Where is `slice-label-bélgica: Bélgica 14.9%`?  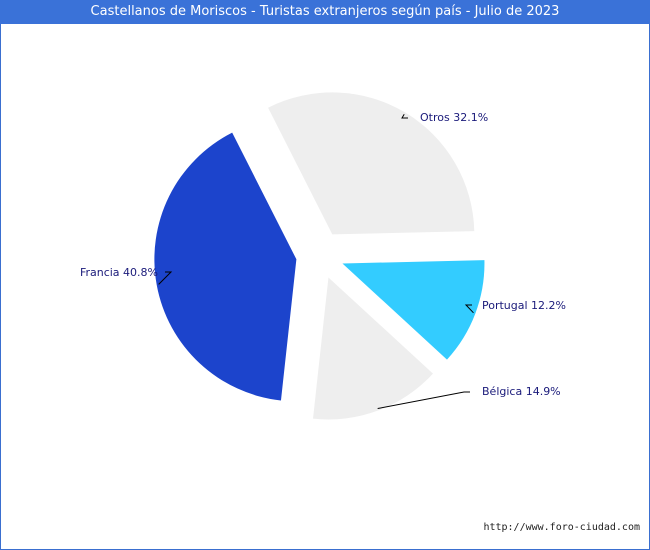 slice-label-bélgica: Bélgica 14.9% is located at coordinates (521, 391).